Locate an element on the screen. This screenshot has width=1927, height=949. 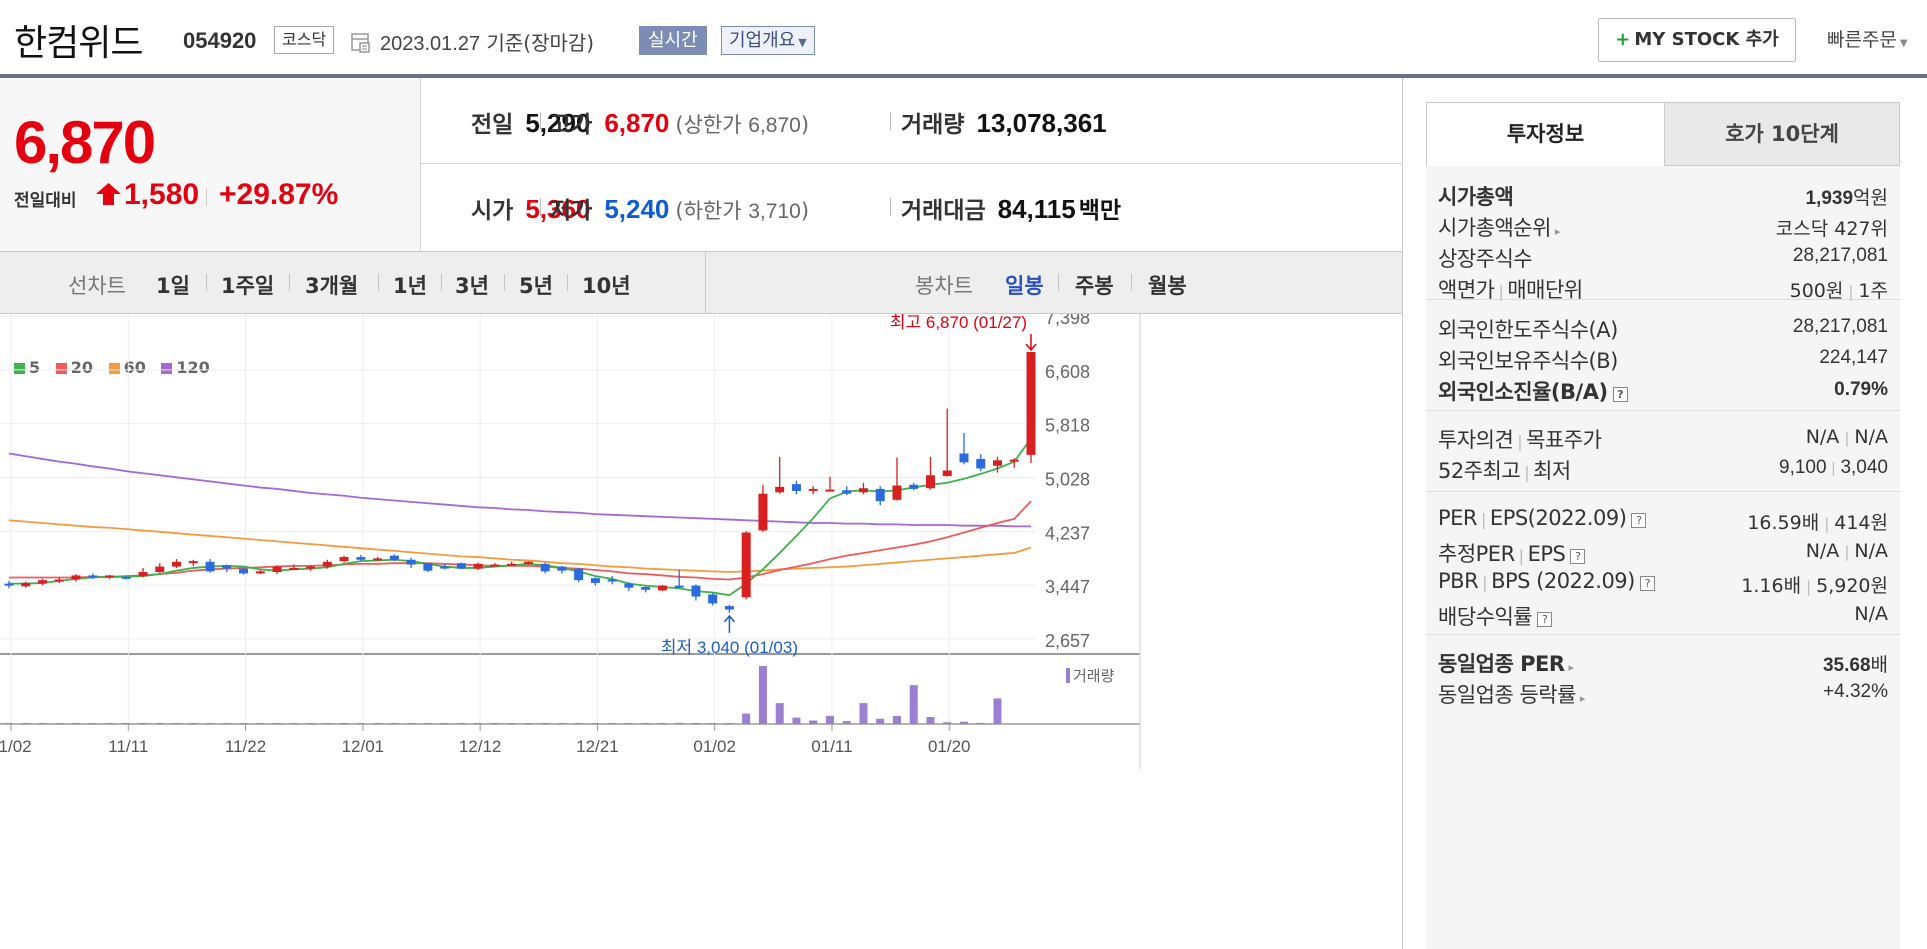
candle-weekly: 주봉 is located at coordinates (1094, 286).